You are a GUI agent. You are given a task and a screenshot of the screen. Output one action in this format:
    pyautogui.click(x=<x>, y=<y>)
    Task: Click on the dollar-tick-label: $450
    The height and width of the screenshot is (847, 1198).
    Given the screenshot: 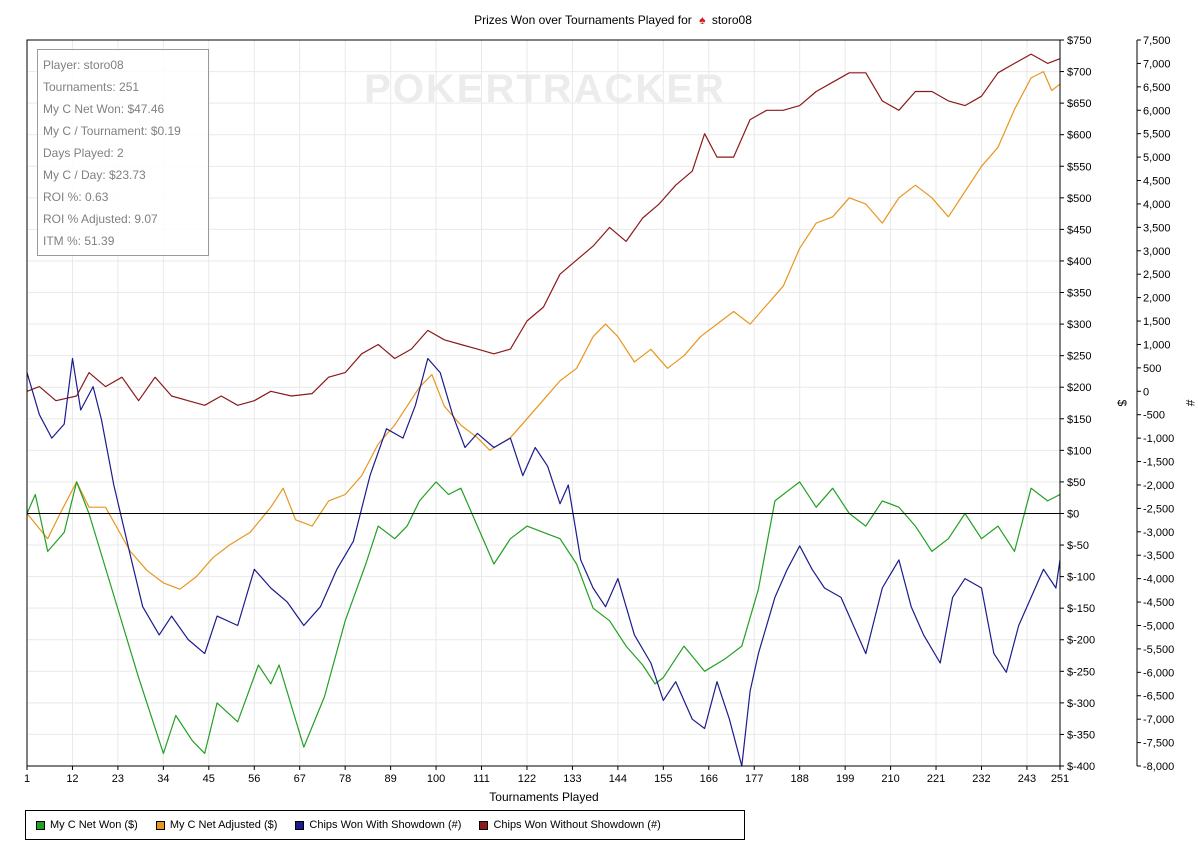 What is the action you would take?
    pyautogui.click(x=1079, y=230)
    